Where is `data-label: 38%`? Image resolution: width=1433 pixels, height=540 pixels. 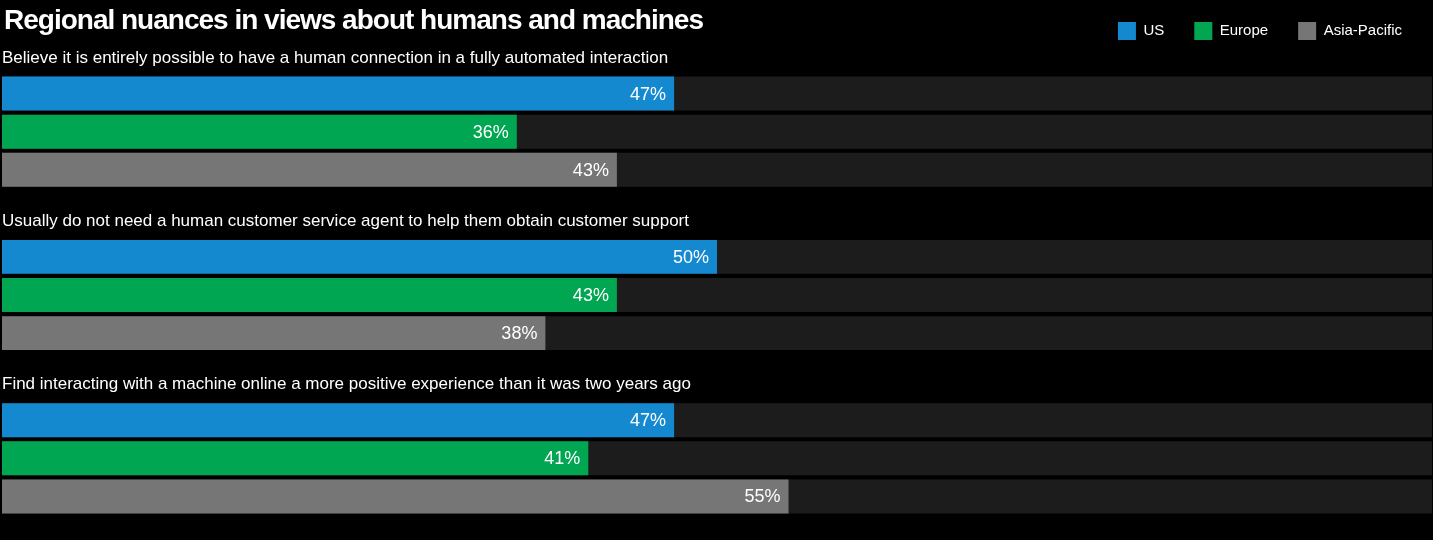
data-label: 38% is located at coordinates (519, 333).